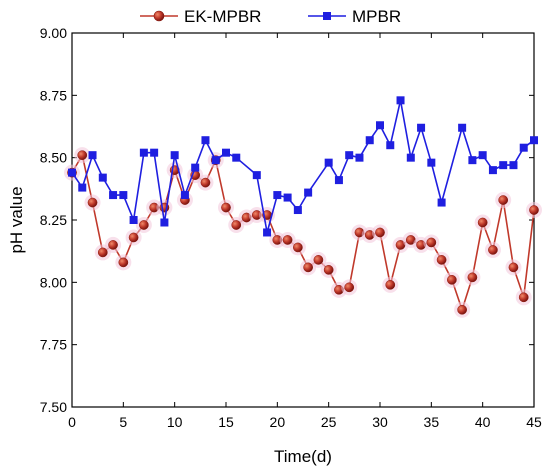 This screenshot has height=472, width=550. Describe the element at coordinates (303, 456) in the screenshot. I see `x-axis-title: Time(d)` at that location.